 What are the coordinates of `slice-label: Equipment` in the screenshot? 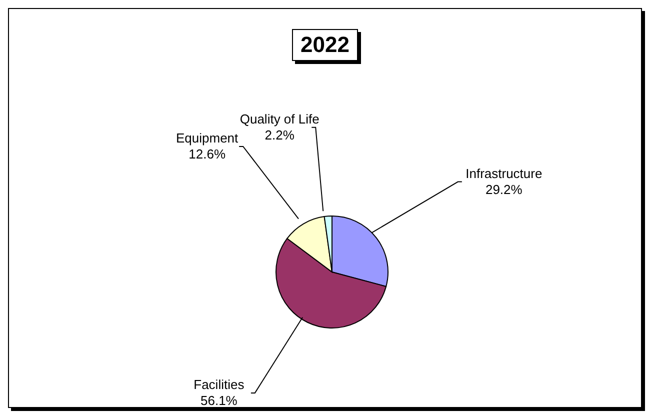 It's located at (207, 138).